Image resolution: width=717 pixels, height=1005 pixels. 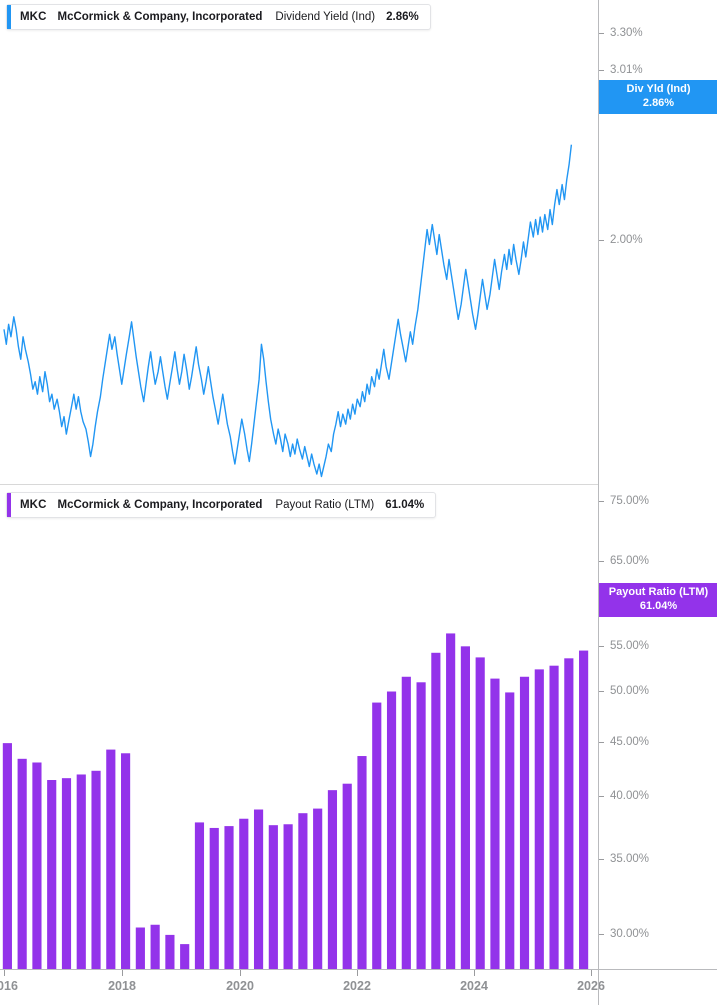 I want to click on axis-tick: 3.01%, so click(x=621, y=70).